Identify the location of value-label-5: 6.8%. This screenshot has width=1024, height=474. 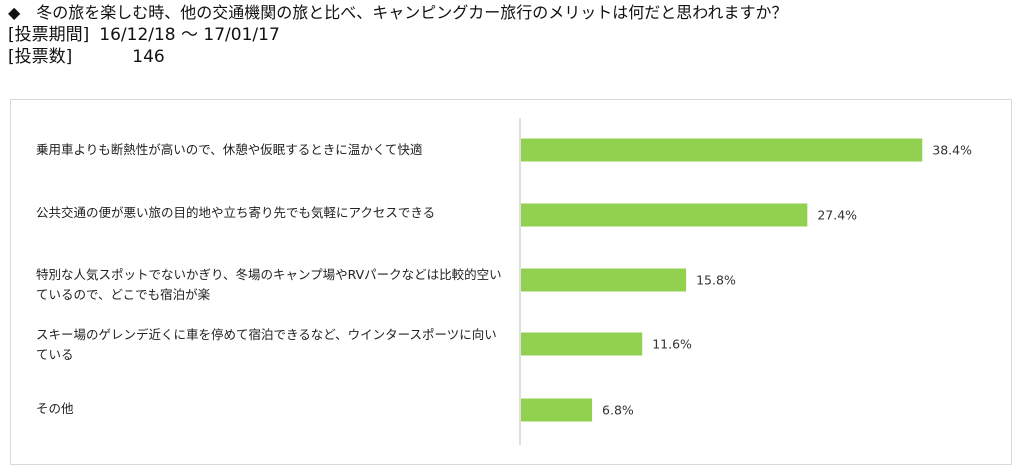
(618, 410).